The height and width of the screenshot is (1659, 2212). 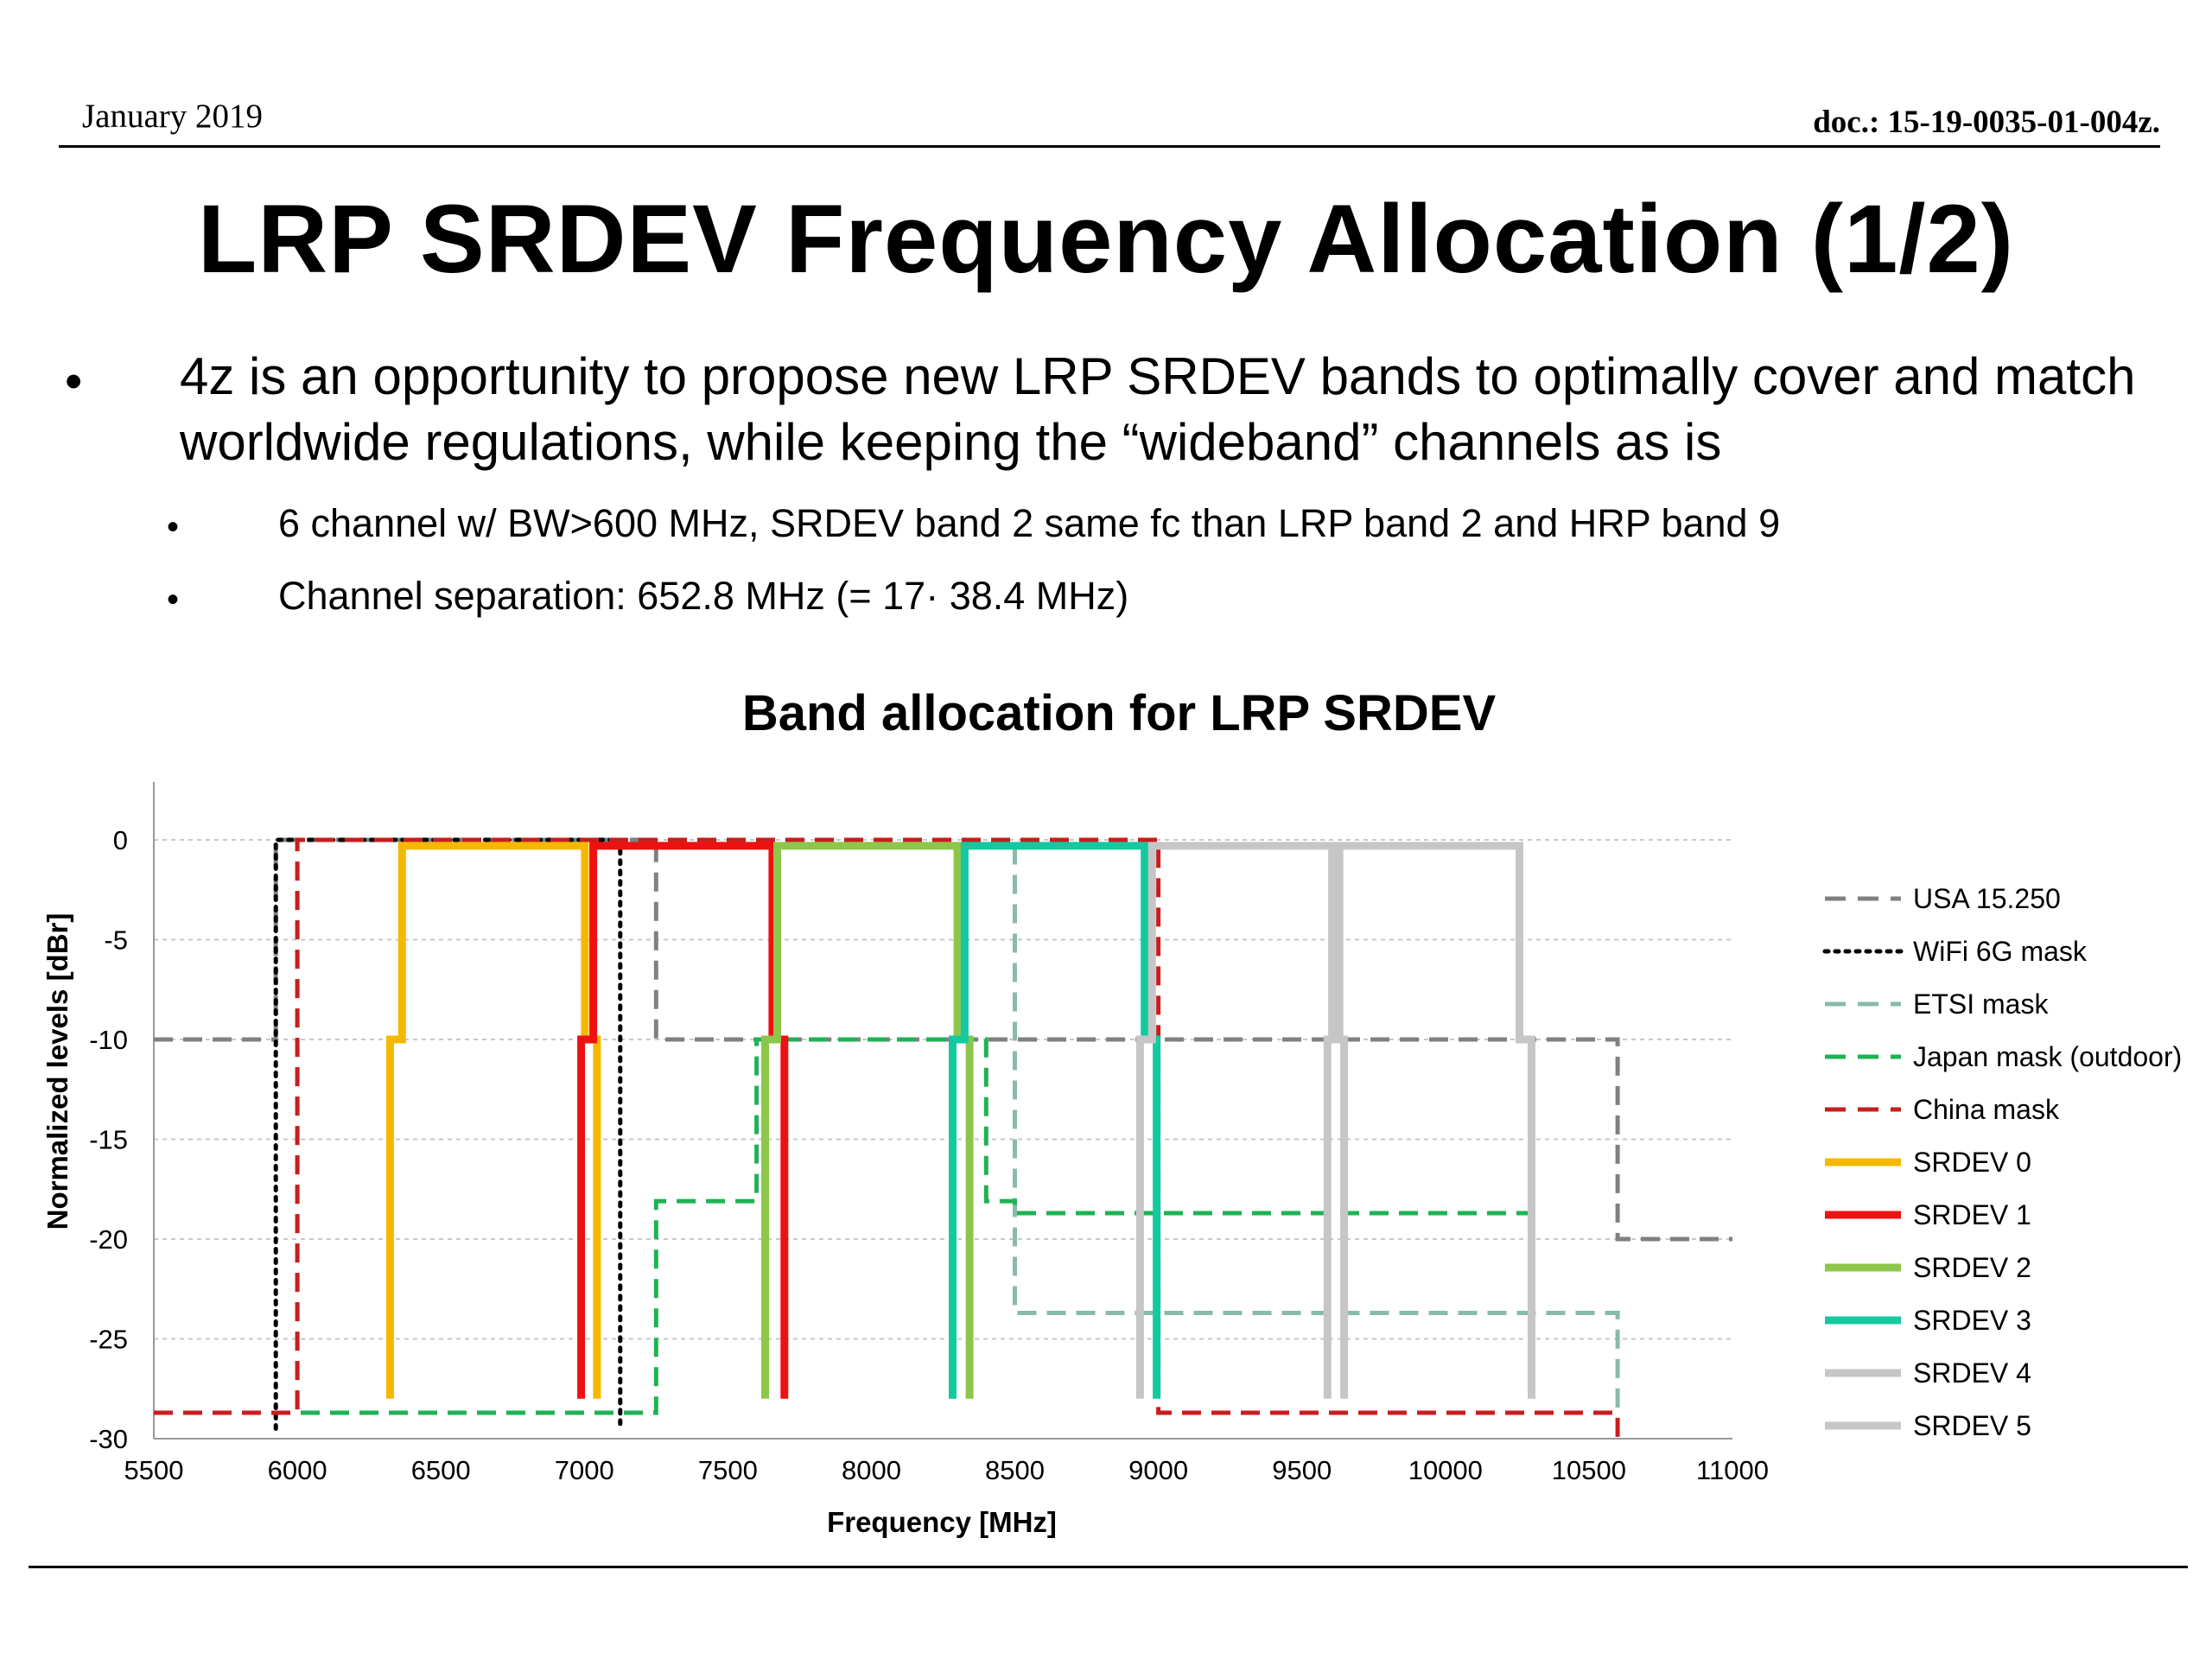 I want to click on x-axis-label: Frequency [MHz], so click(x=942, y=1522).